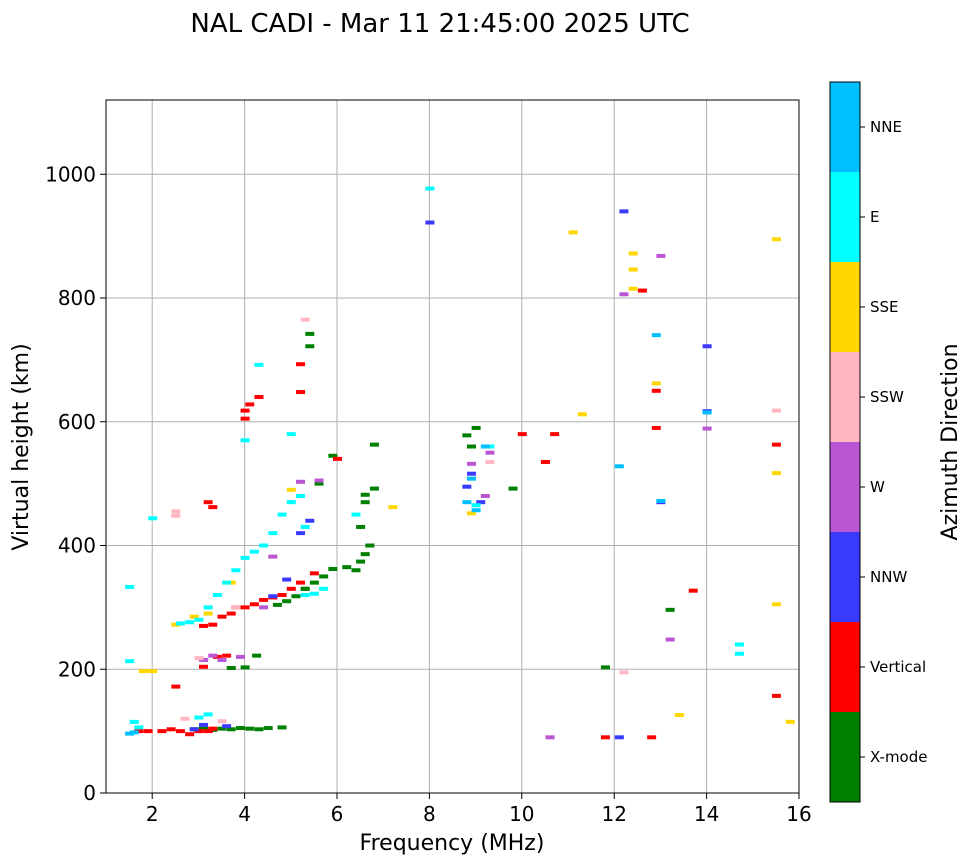 This screenshot has height=865, width=972. I want to click on y-axis-label: Virtual height (km), so click(21, 446).